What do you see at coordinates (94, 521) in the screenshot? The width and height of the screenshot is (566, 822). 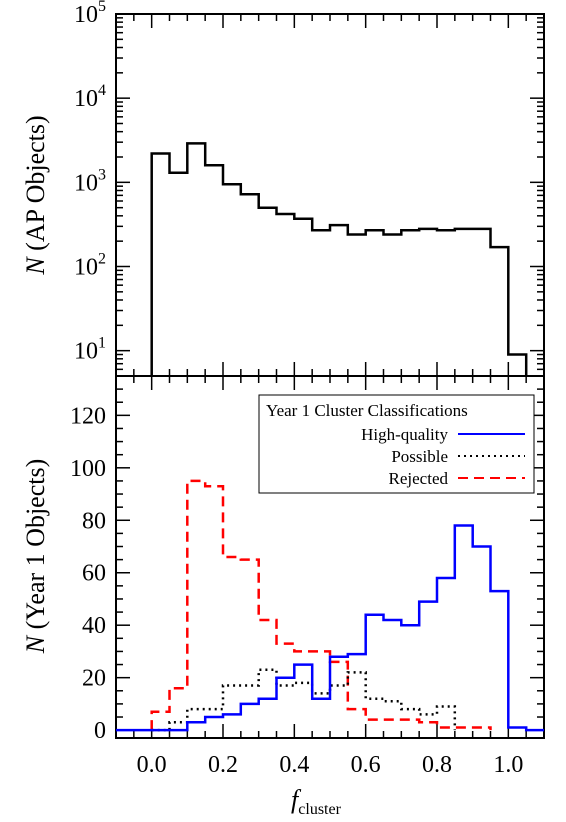 I see `bottom-y-tick-label: 80` at bounding box center [94, 521].